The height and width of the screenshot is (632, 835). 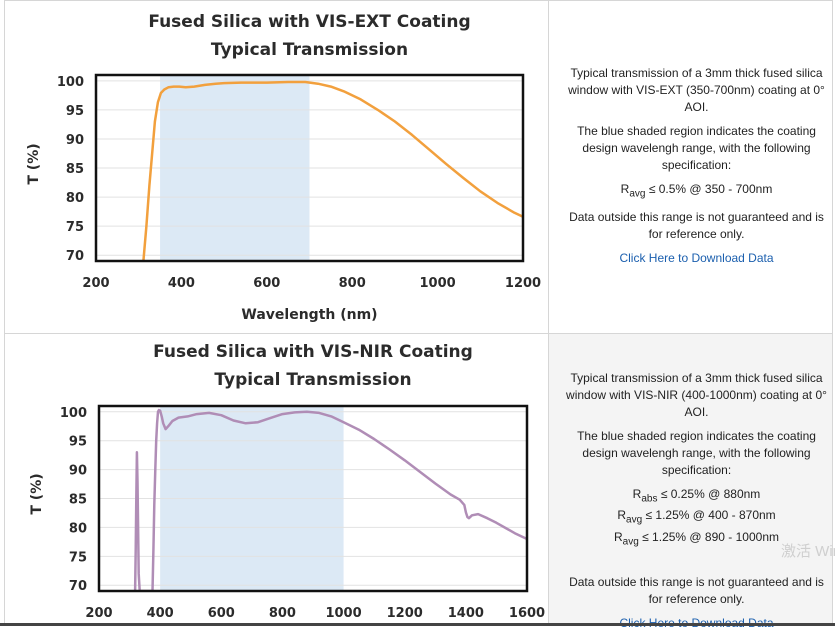 I want to click on x-axis-label: Wavelength (nm), so click(x=309, y=315).